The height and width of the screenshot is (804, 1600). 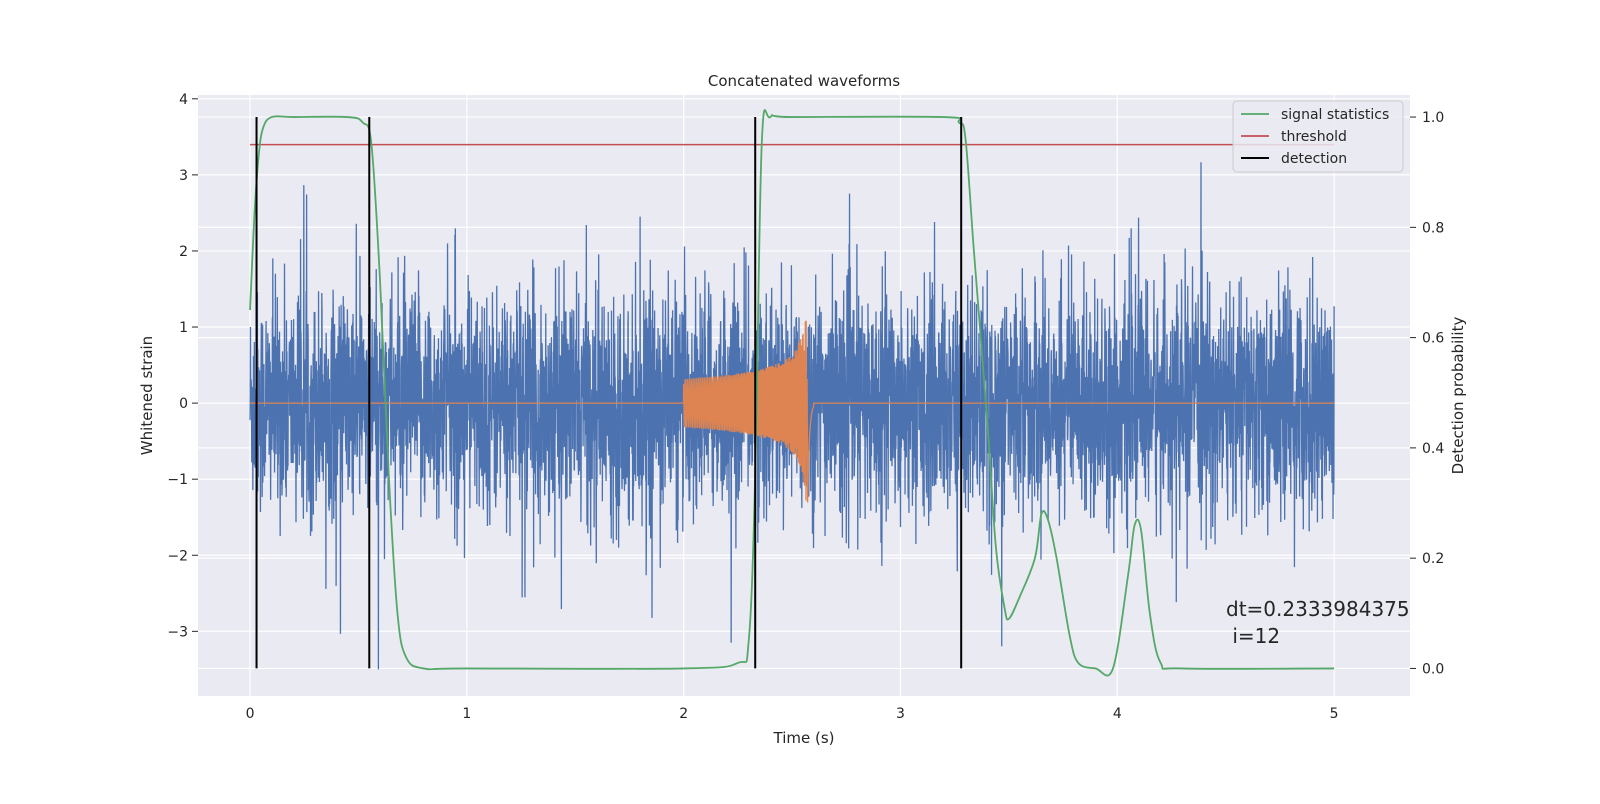 I want to click on y-right-tick-label: 0.2, so click(x=1433, y=559).